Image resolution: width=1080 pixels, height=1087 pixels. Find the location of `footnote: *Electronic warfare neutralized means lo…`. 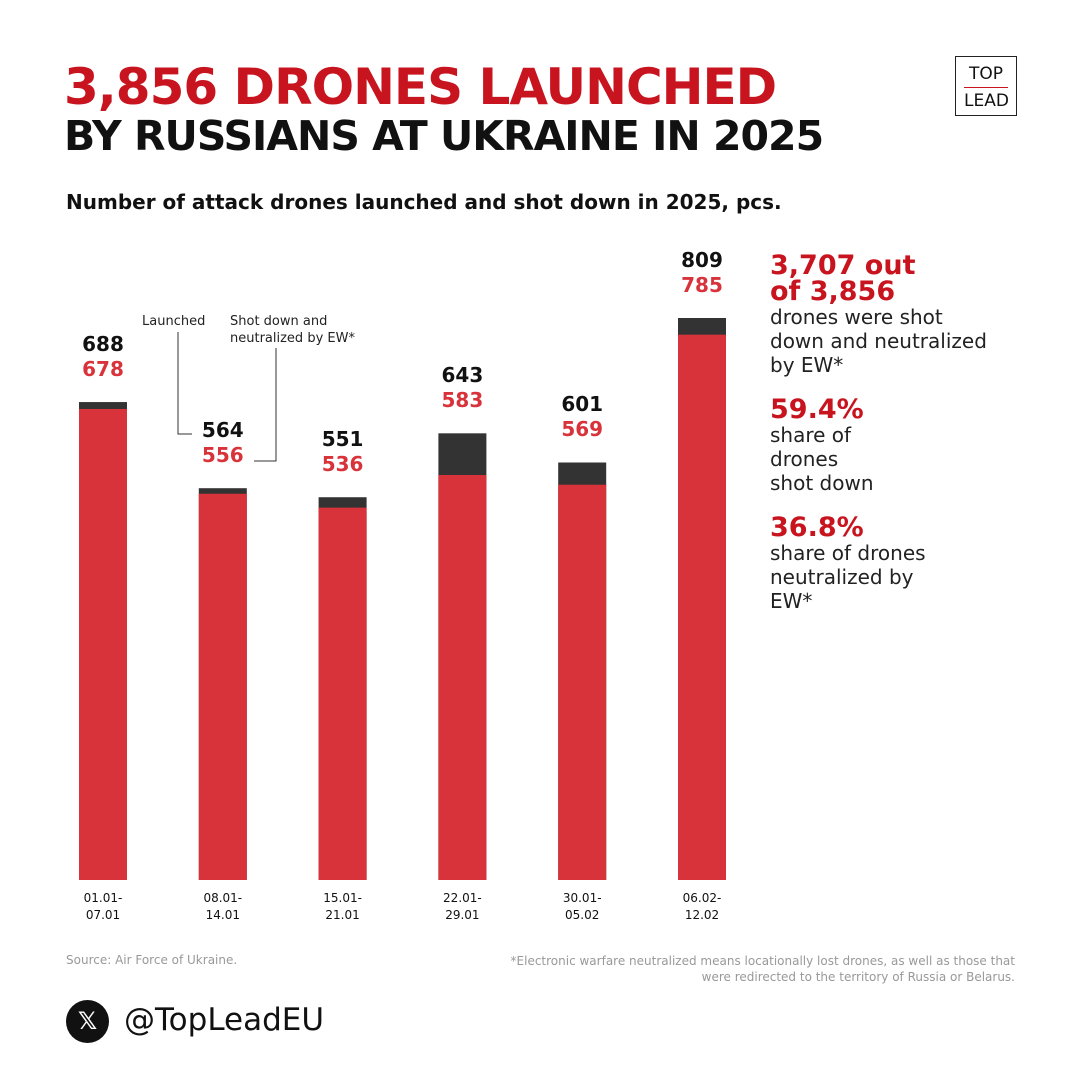

footnote: *Electronic warfare neutralized means lo… is located at coordinates (762, 969).